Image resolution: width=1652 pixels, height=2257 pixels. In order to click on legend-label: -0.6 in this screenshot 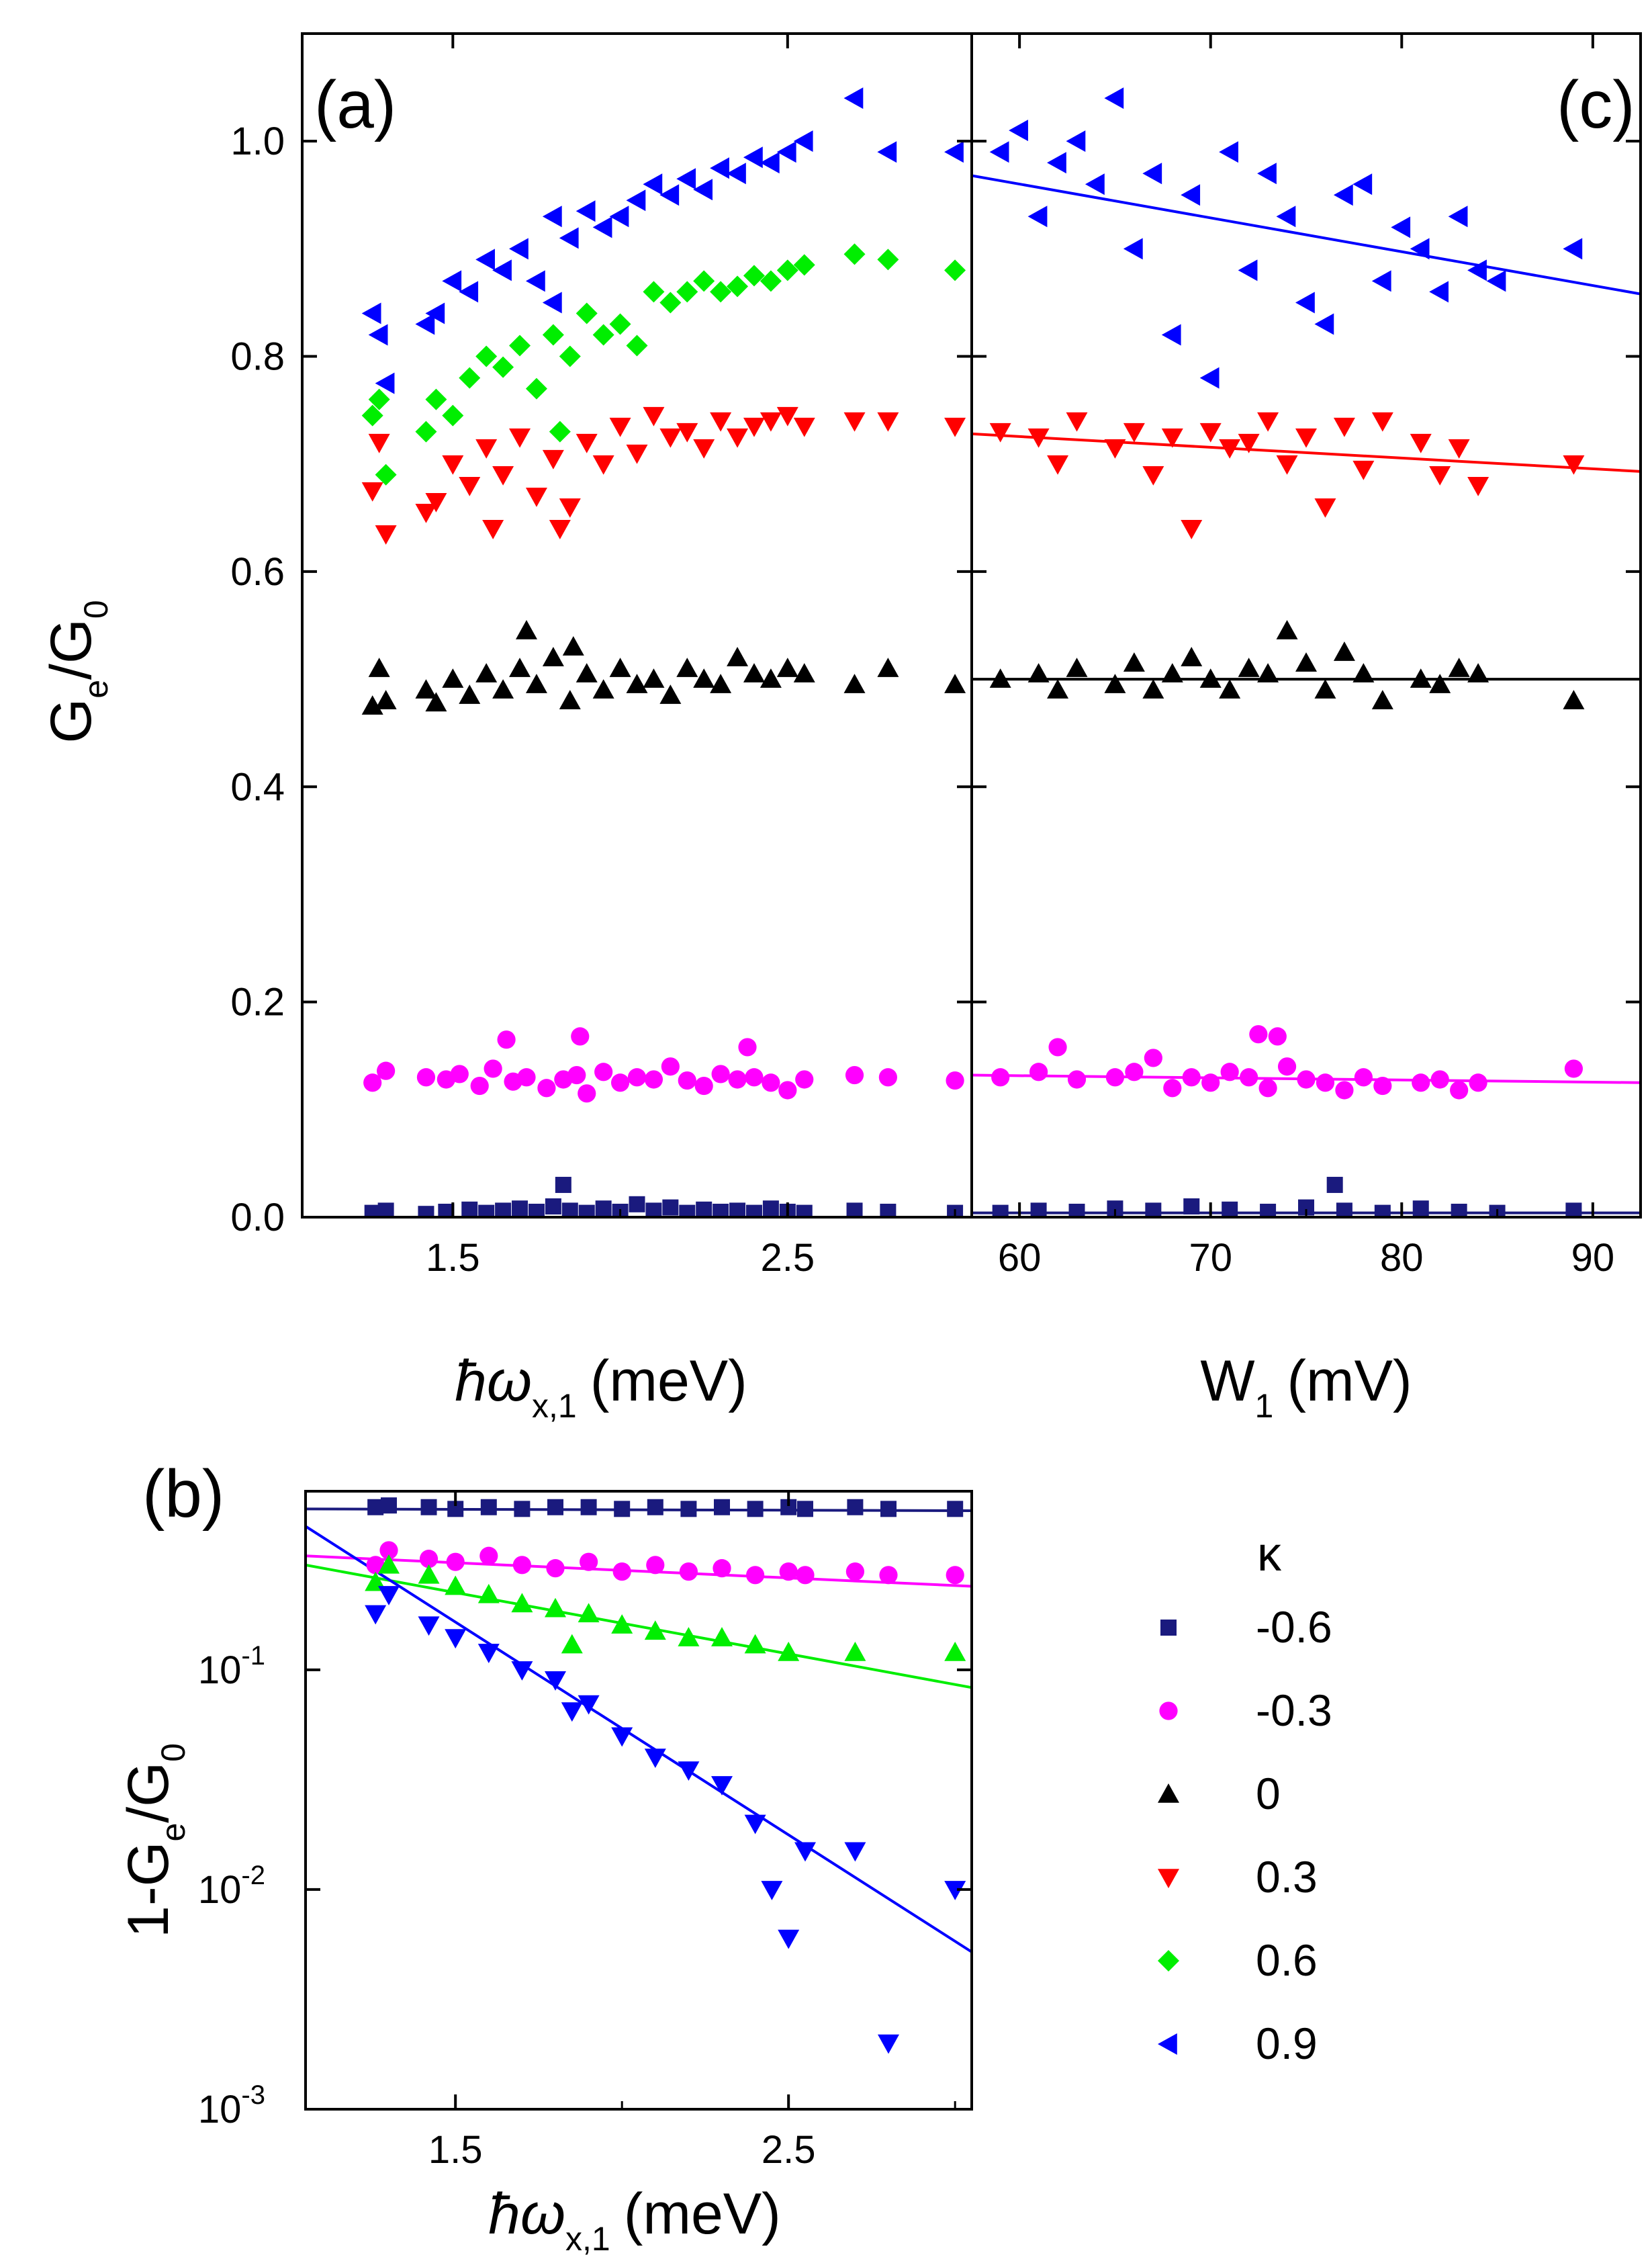, I will do `click(1294, 1627)`.